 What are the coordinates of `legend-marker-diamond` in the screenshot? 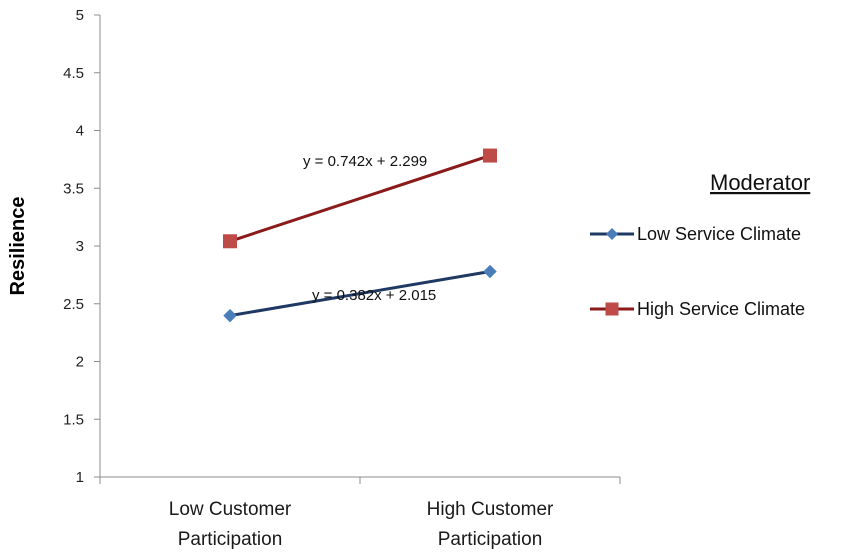 It's located at (612, 234).